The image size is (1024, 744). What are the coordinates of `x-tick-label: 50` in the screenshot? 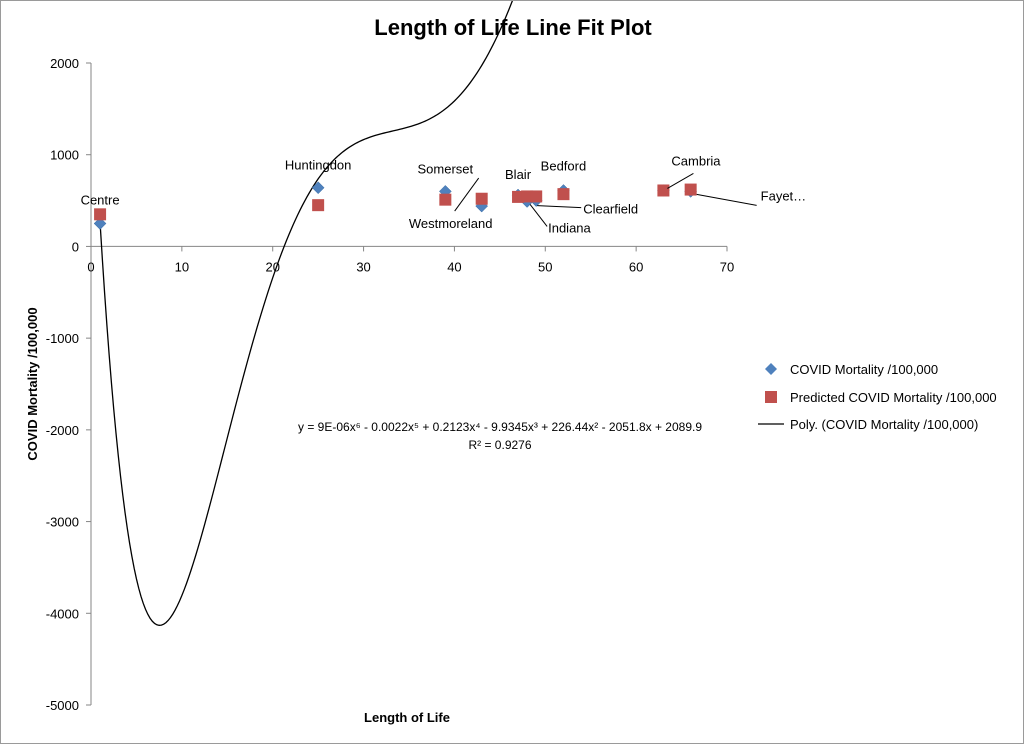 It's located at (545, 266).